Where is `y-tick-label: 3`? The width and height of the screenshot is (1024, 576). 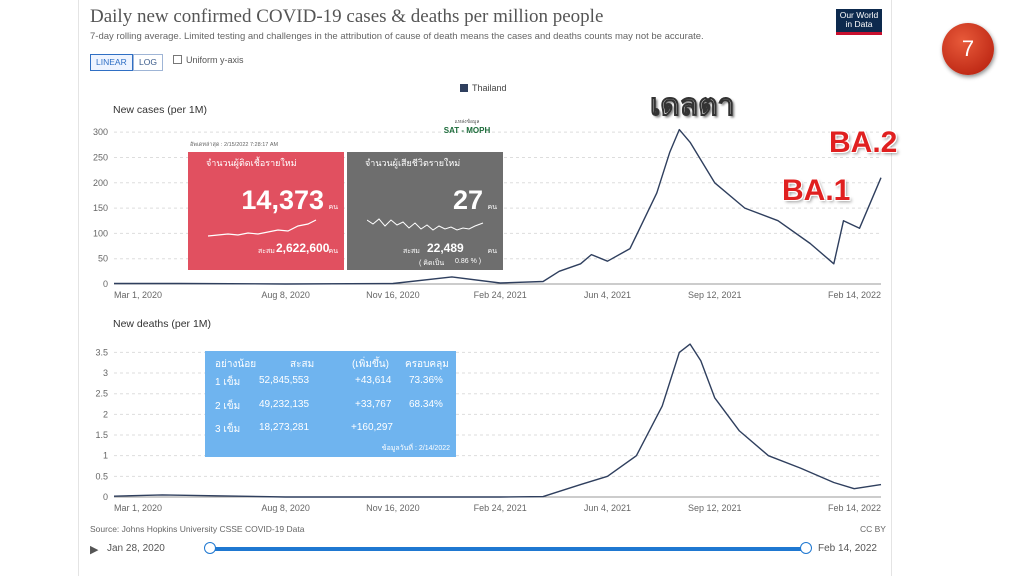
y-tick-label: 3 is located at coordinates (105, 373).